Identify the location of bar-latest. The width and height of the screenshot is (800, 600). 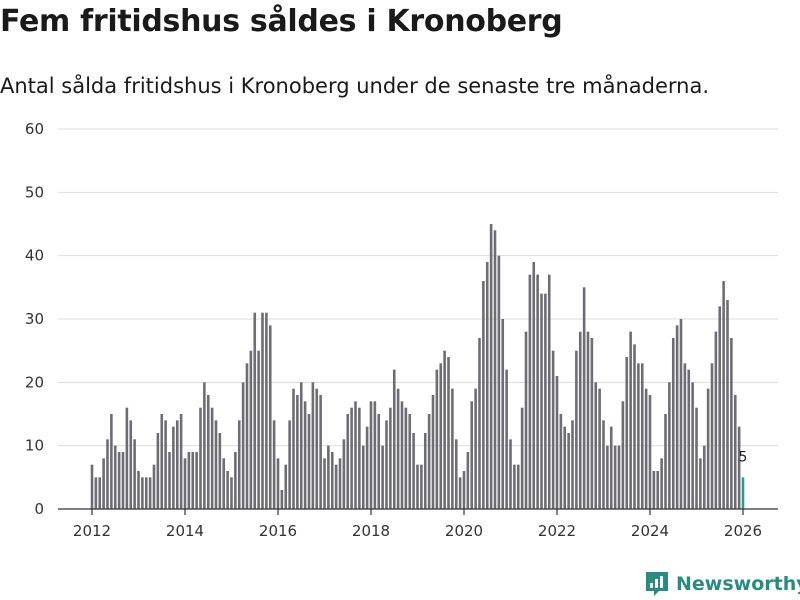
(743, 493).